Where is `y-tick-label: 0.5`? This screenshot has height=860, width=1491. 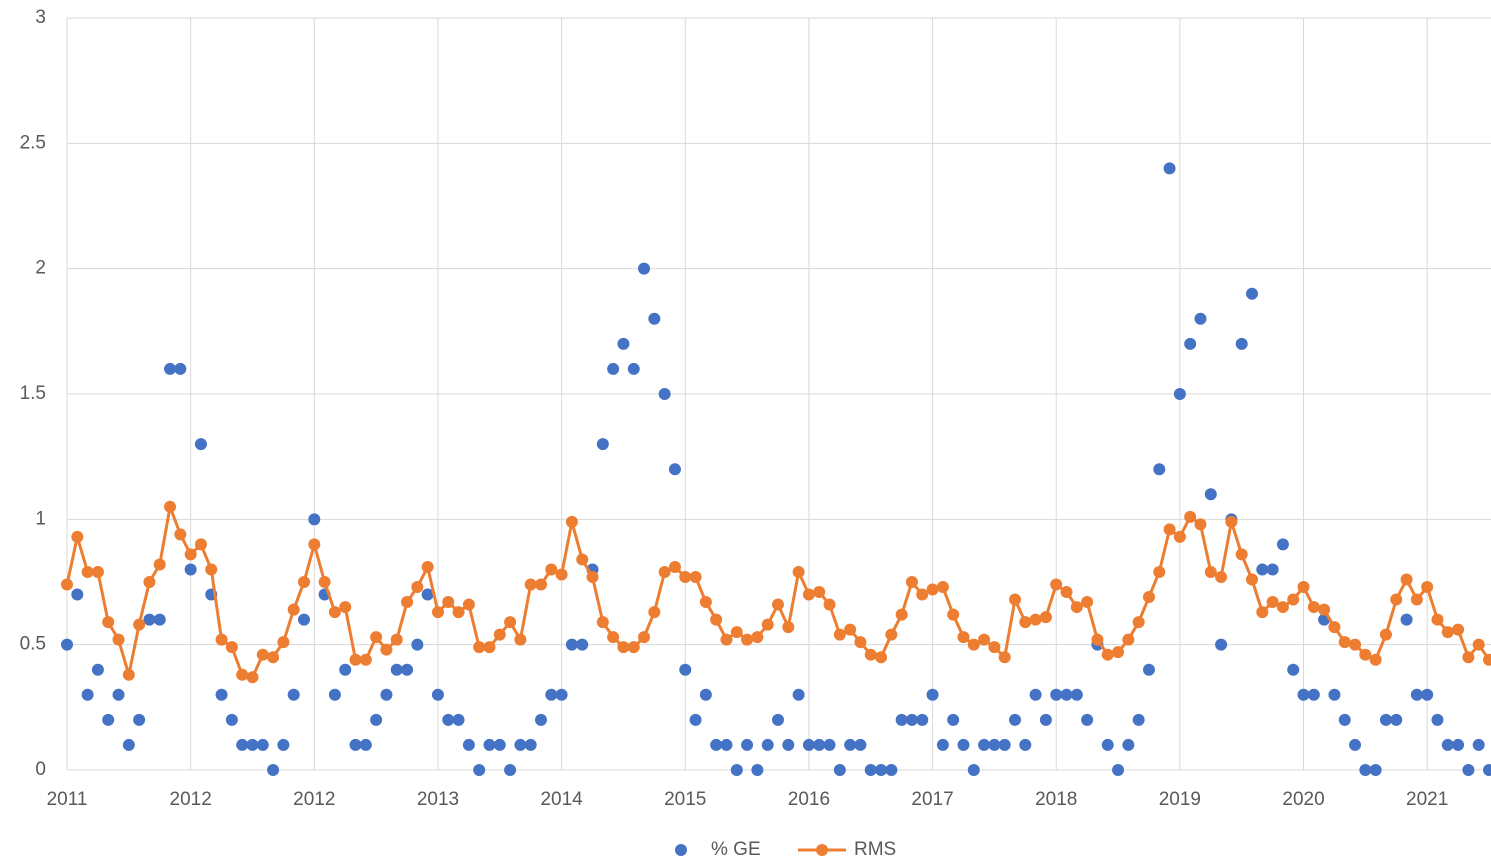 y-tick-label: 0.5 is located at coordinates (33, 644).